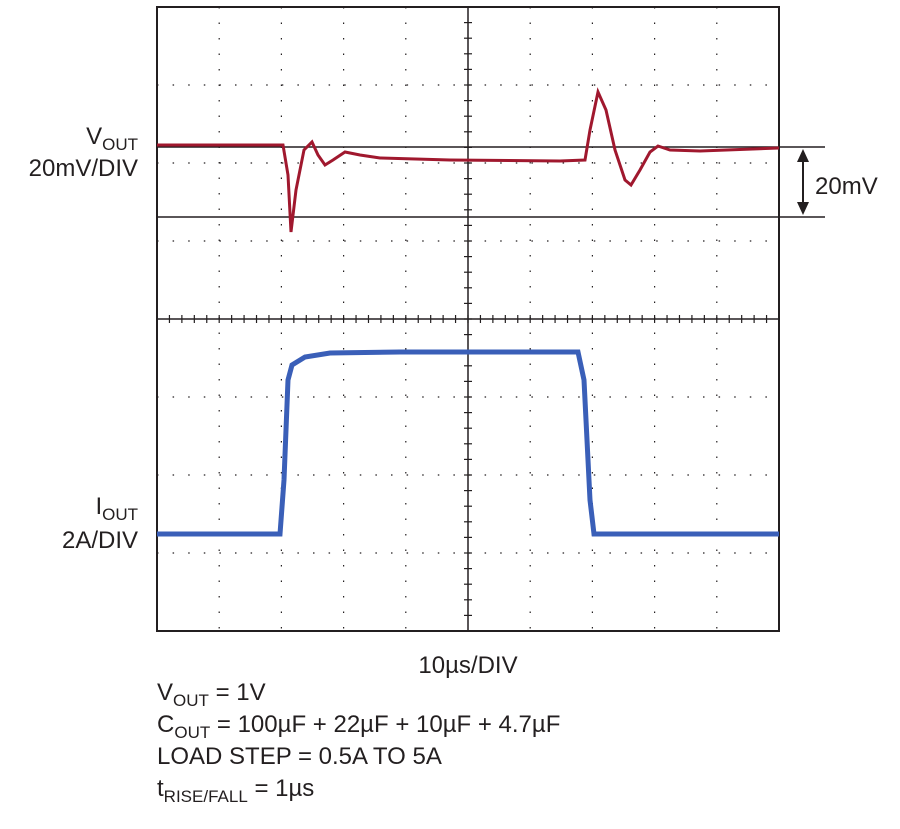 Image resolution: width=900 pixels, height=829 pixels. I want to click on note: COUT = 100µF + 22µF + 10µF + 4.7µF, so click(358, 726).